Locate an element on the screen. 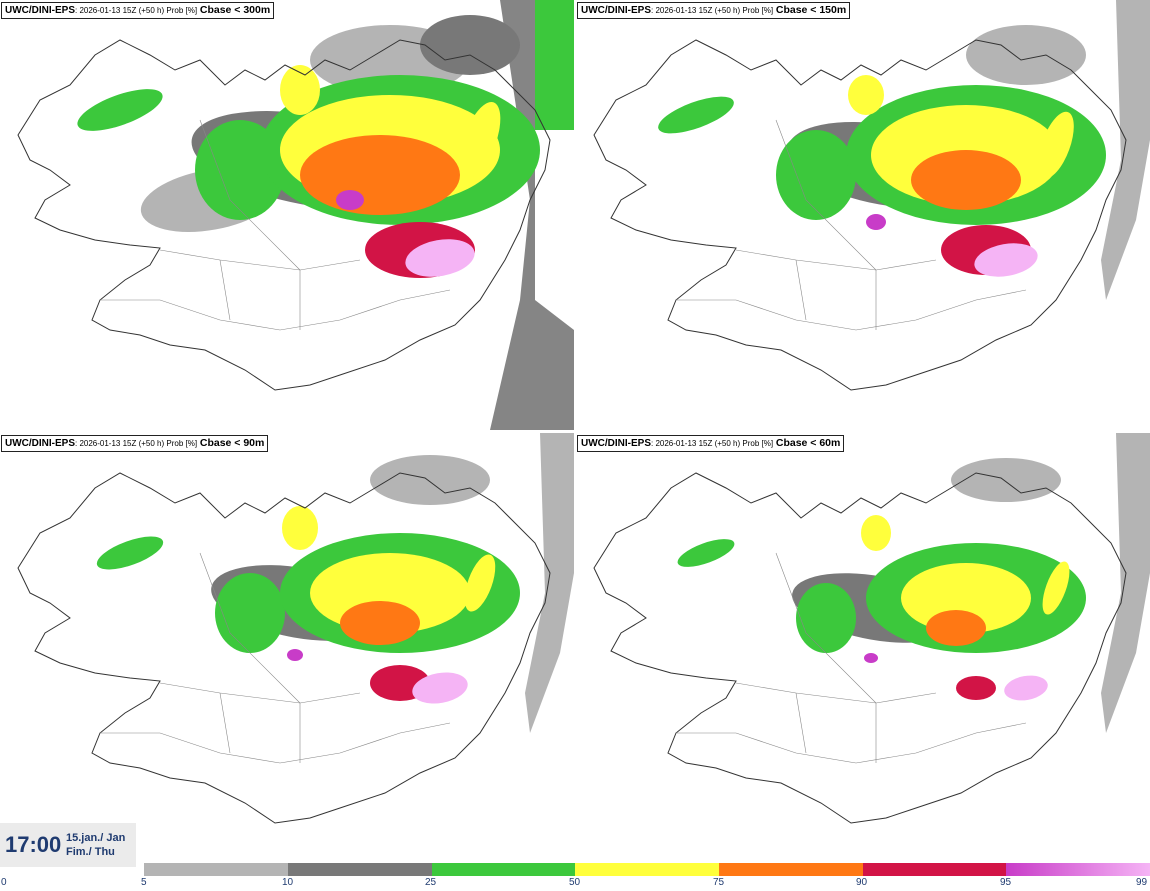 Image resolution: width=1150 pixels, height=891 pixels. colorbar-tick: 95 is located at coordinates (1006, 882).